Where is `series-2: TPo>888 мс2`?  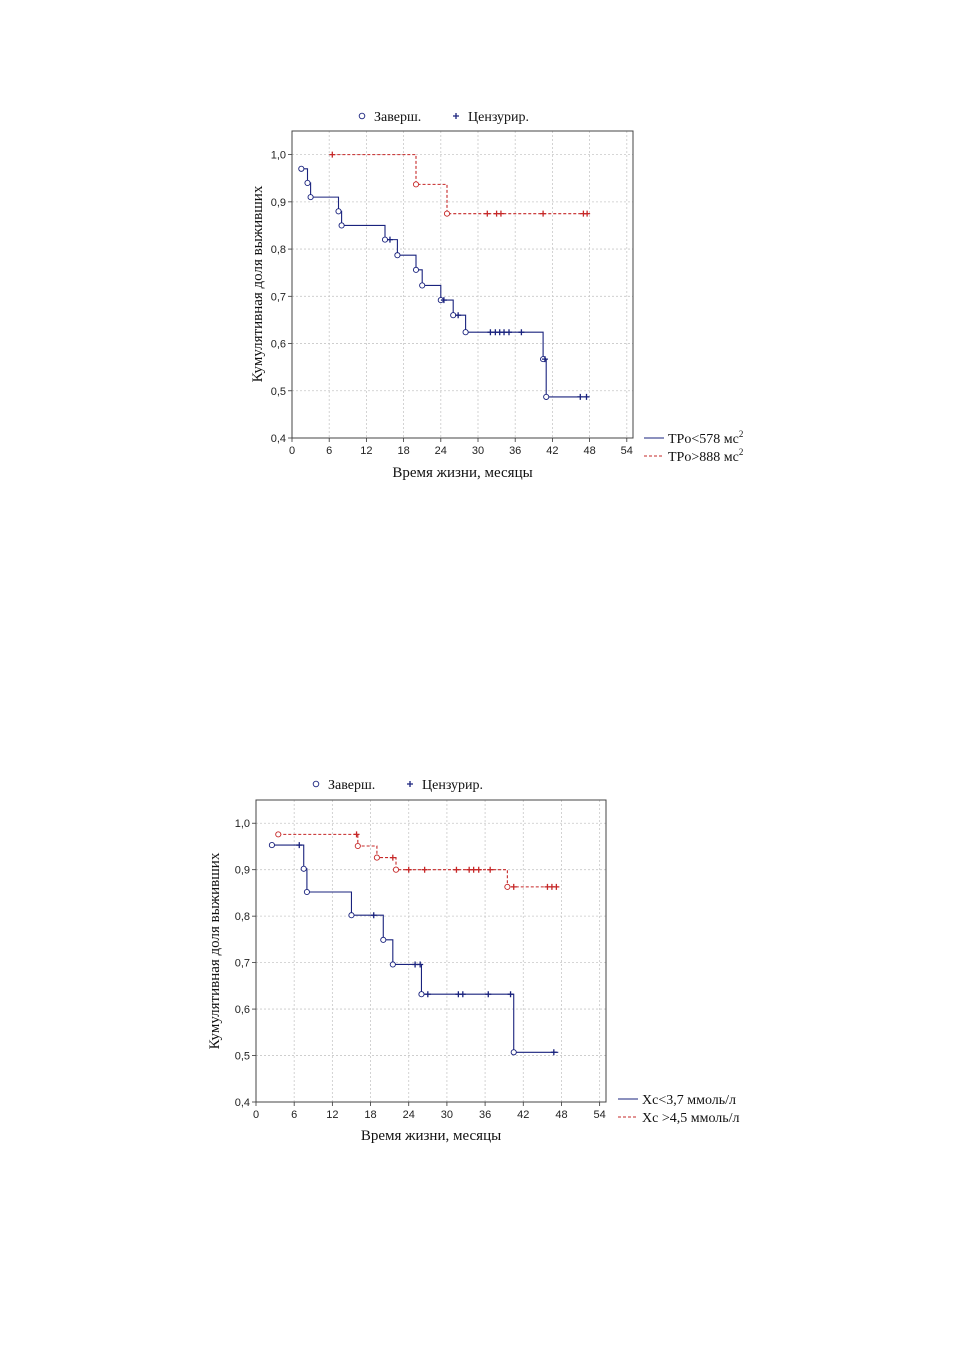 series-2: TPo>888 мс2 is located at coordinates (536, 308).